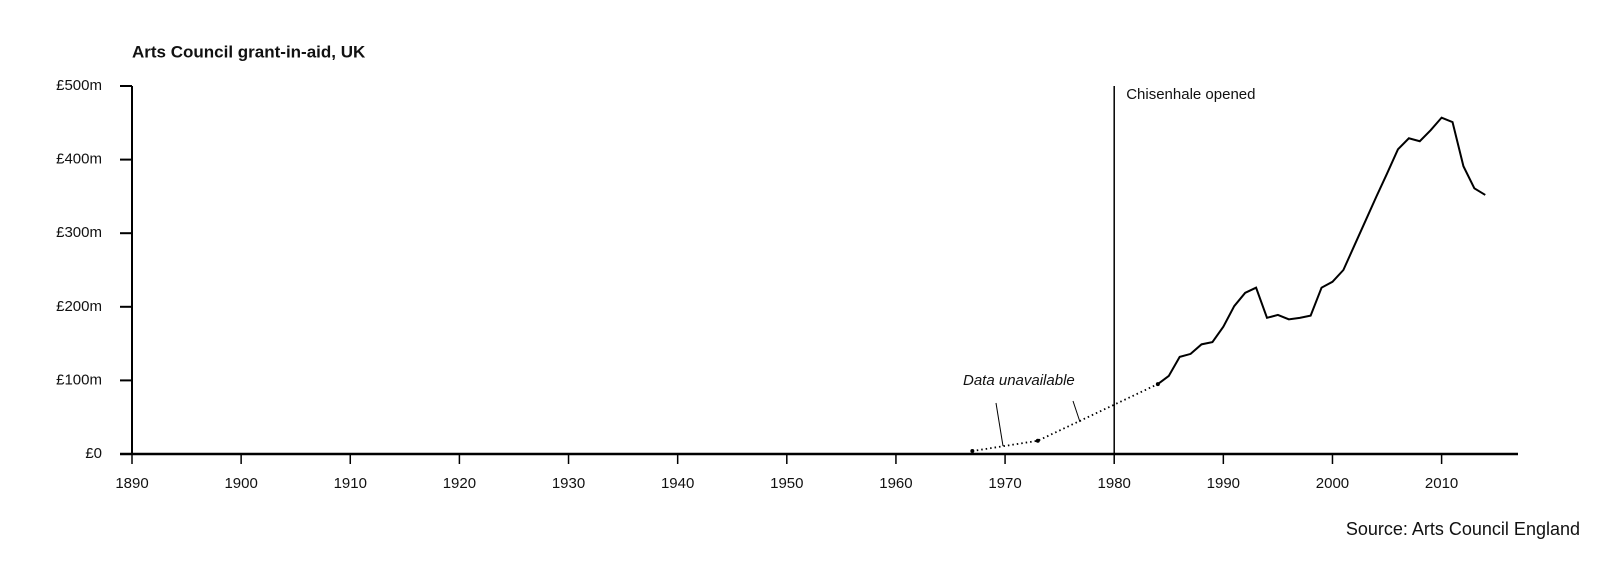  Describe the element at coordinates (79, 379) in the screenshot. I see `y-tick-label: £100m` at that location.